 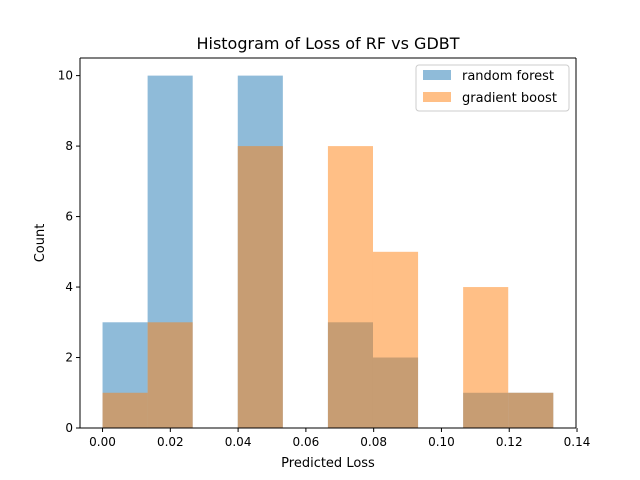 I want to click on y-tick-label: 8, so click(x=69, y=146).